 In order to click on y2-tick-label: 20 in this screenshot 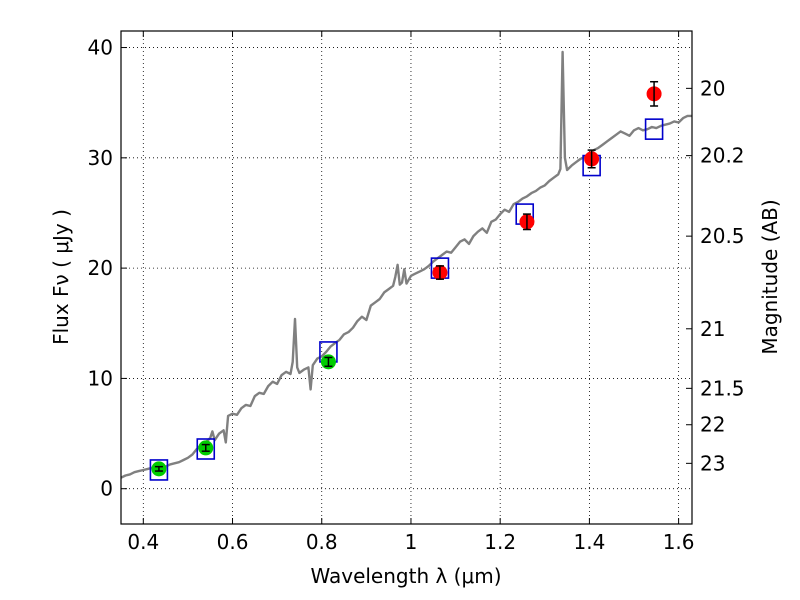, I will do `click(712, 88)`.